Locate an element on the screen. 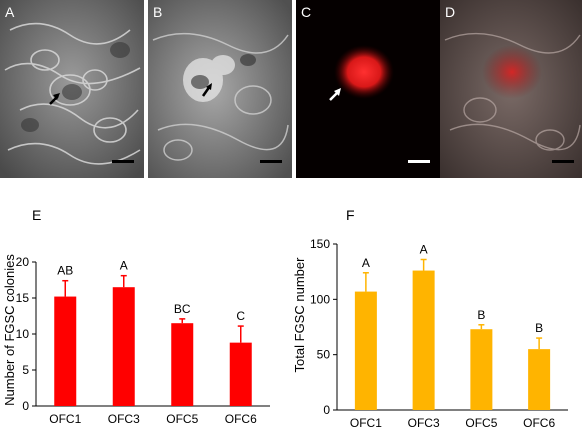  panel-label: C is located at coordinates (306, 12).